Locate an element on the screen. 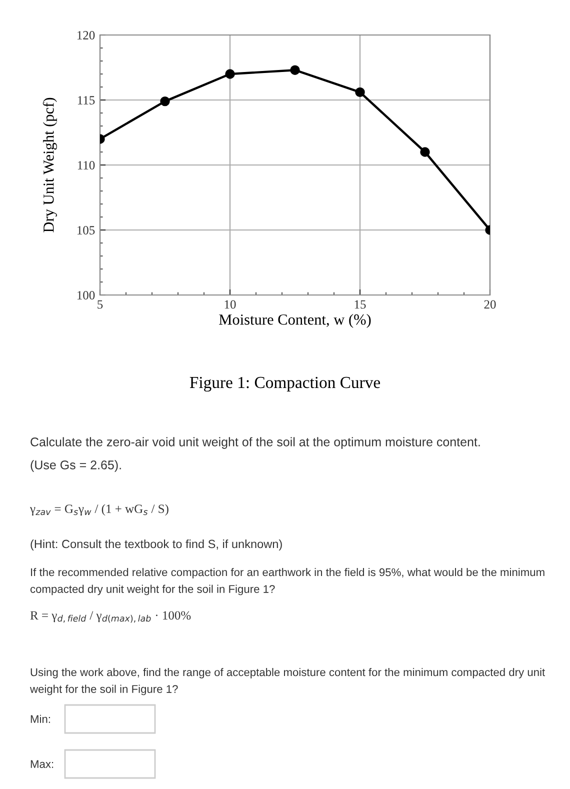 The image size is (570, 789). text: Calculate the zero-air void unit weight of the soil at the optimum moisture content. is located at coordinates (255, 443).